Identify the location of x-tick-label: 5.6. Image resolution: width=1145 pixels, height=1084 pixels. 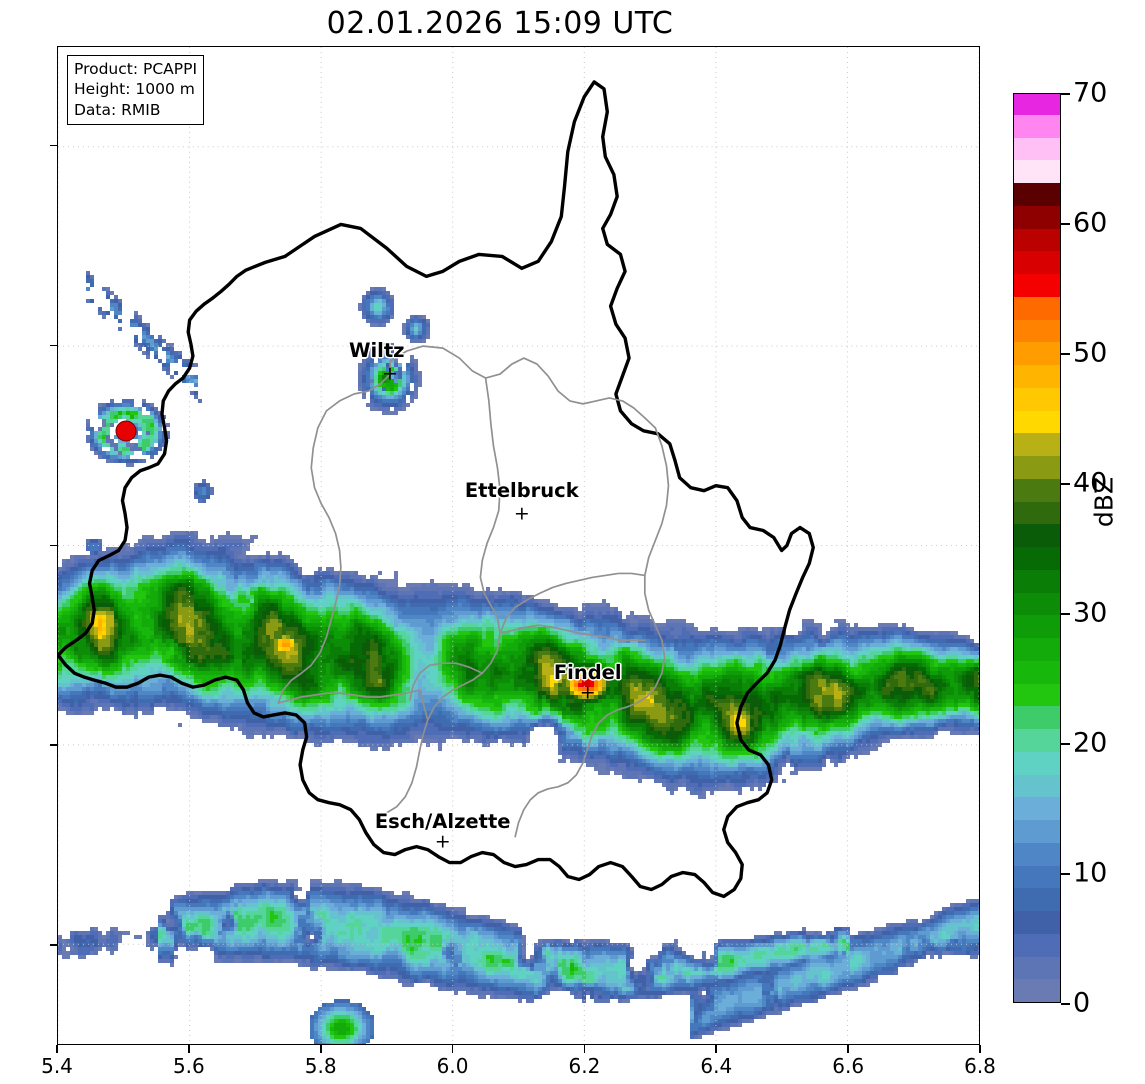
(188, 1066).